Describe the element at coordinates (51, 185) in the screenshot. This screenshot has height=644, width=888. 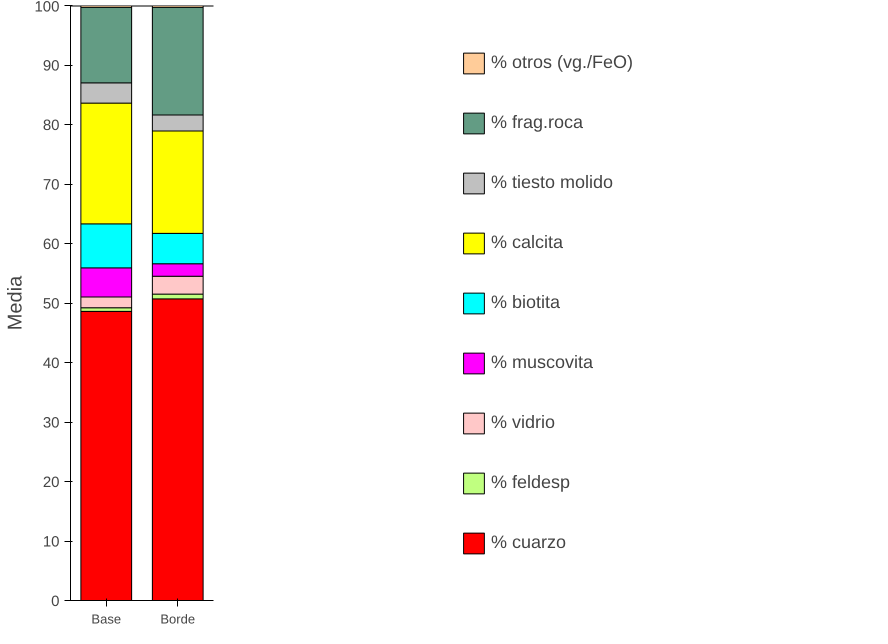
I see `y-tick-label: 70` at that location.